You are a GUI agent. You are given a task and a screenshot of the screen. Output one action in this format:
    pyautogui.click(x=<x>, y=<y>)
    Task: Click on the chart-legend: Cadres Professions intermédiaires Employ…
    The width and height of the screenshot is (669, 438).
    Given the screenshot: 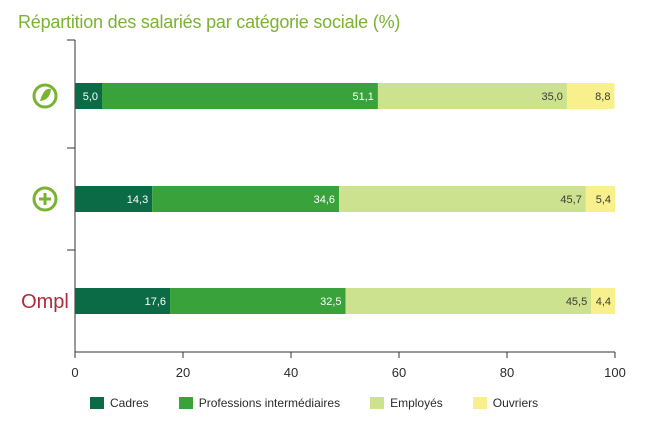 What is the action you would take?
    pyautogui.click(x=329, y=403)
    